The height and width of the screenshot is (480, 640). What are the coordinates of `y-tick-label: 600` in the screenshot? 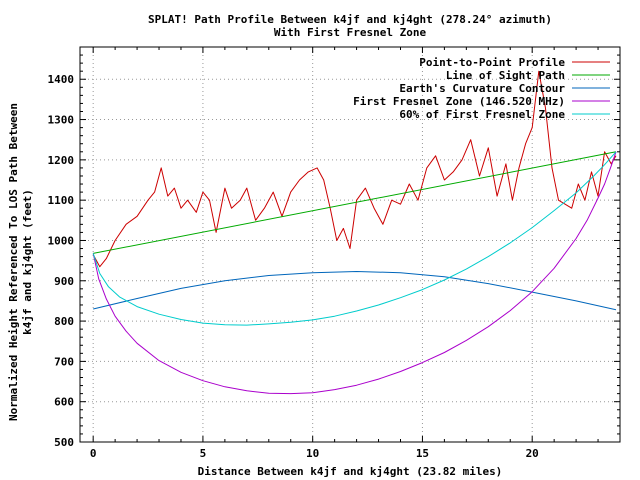 It's located at (64, 402).